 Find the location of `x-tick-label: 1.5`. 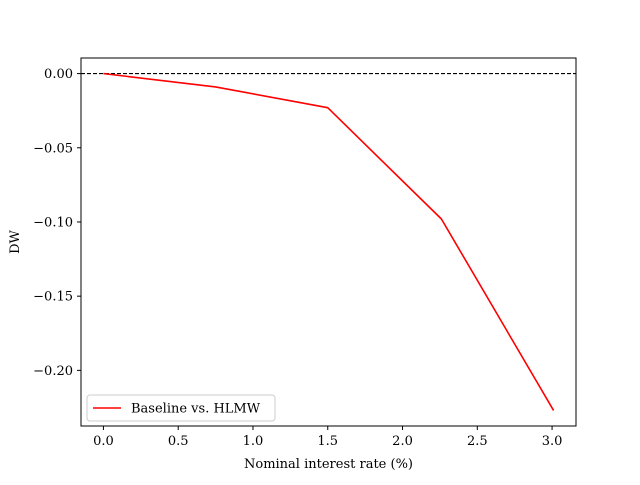

x-tick-label: 1.5 is located at coordinates (327, 441).